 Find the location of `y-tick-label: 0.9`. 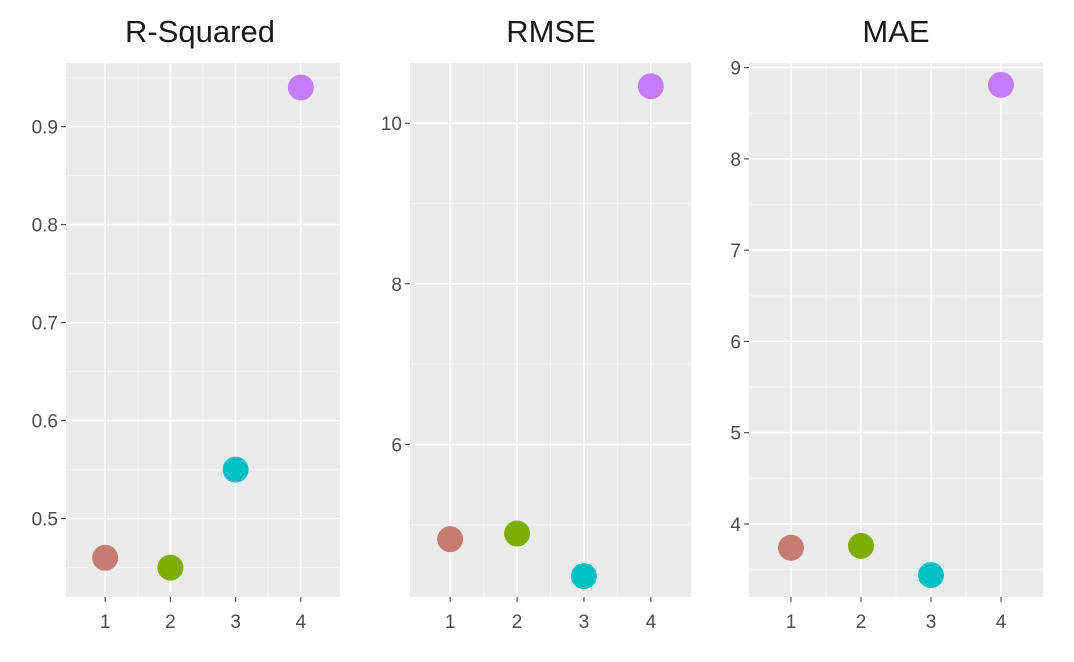

y-tick-label: 0.9 is located at coordinates (45, 128).